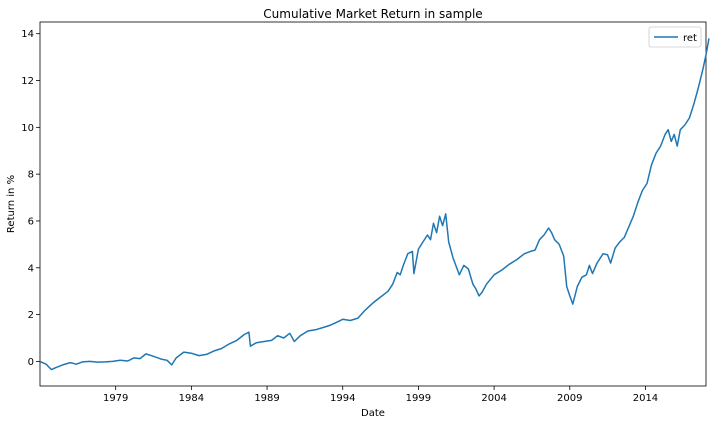 This screenshot has height=424, width=712. What do you see at coordinates (380, 395) in the screenshot?
I see `x-axis-ticks: 1979 1984 1989 1994 1999 2004 2009 2014` at bounding box center [380, 395].